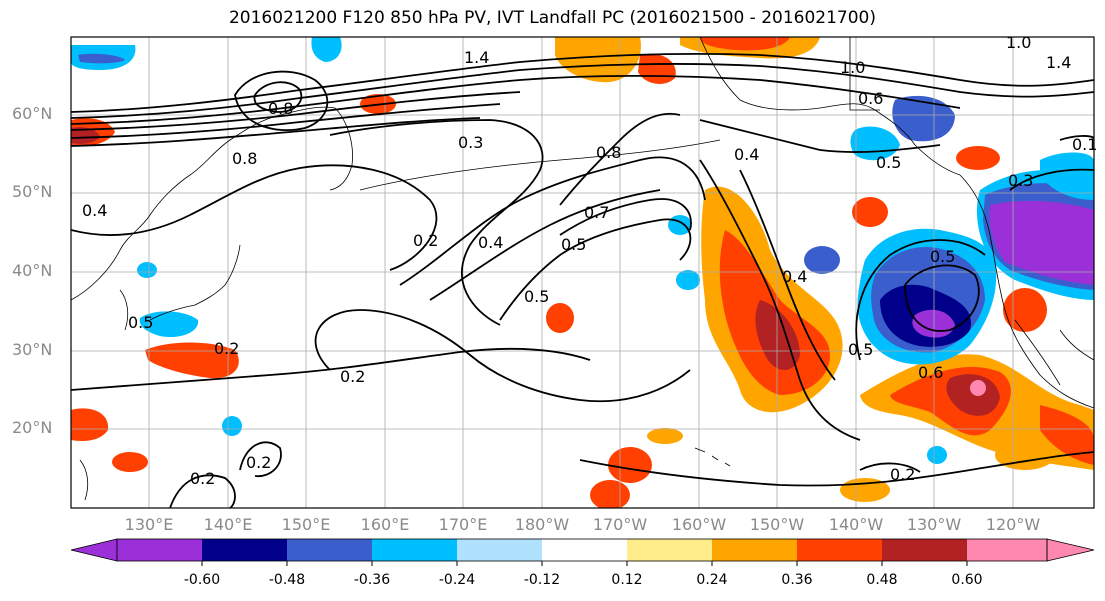 Image resolution: width=1105 pixels, height=601 pixels. Describe the element at coordinates (32, 113) in the screenshot. I see `lat-label-60n: 60°N` at that location.